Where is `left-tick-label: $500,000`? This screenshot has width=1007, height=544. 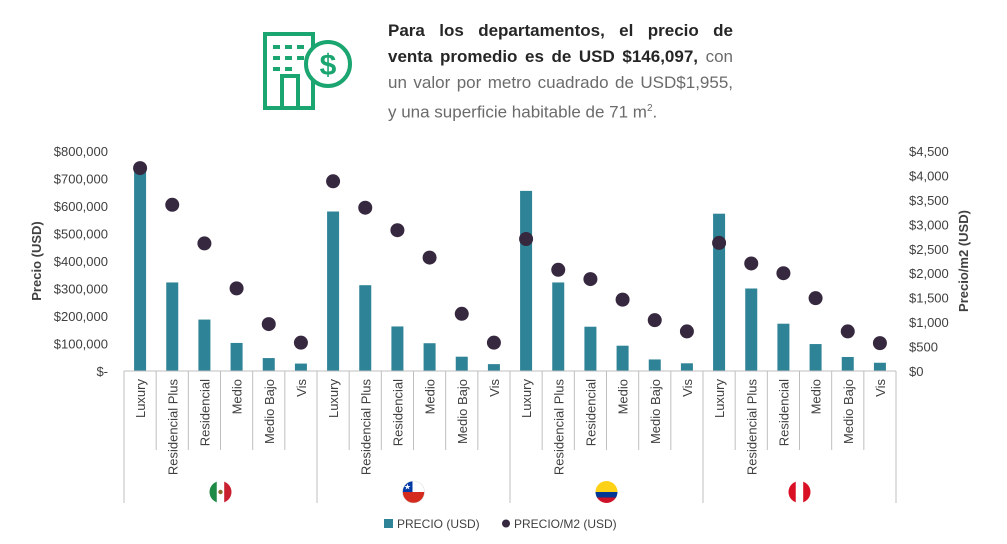 left-tick-label: $500,000 is located at coordinates (81, 234).